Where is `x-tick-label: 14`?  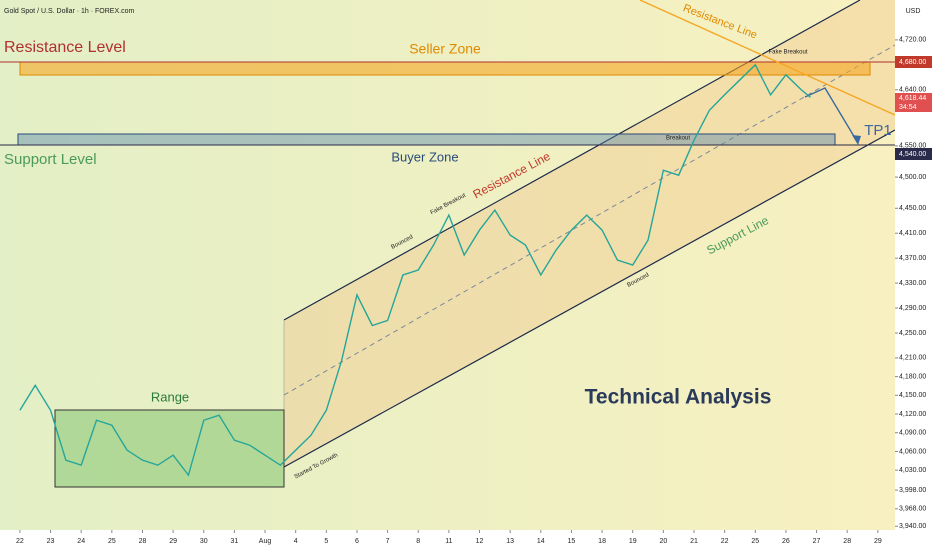 x-tick-label: 14 is located at coordinates (541, 541).